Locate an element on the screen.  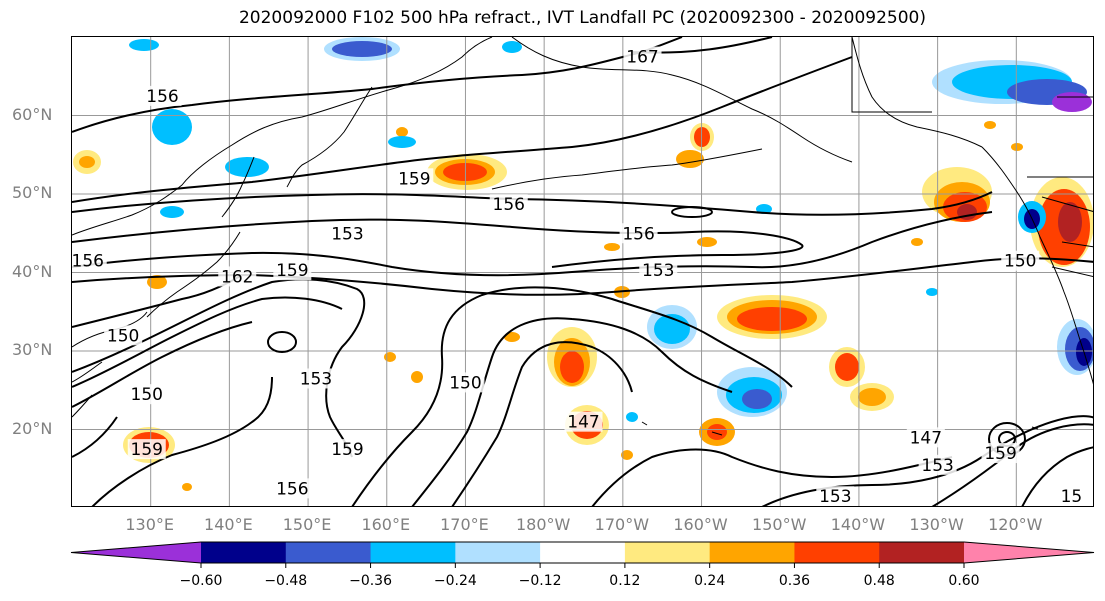
latitude-label: 20°N is located at coordinates (32, 428).